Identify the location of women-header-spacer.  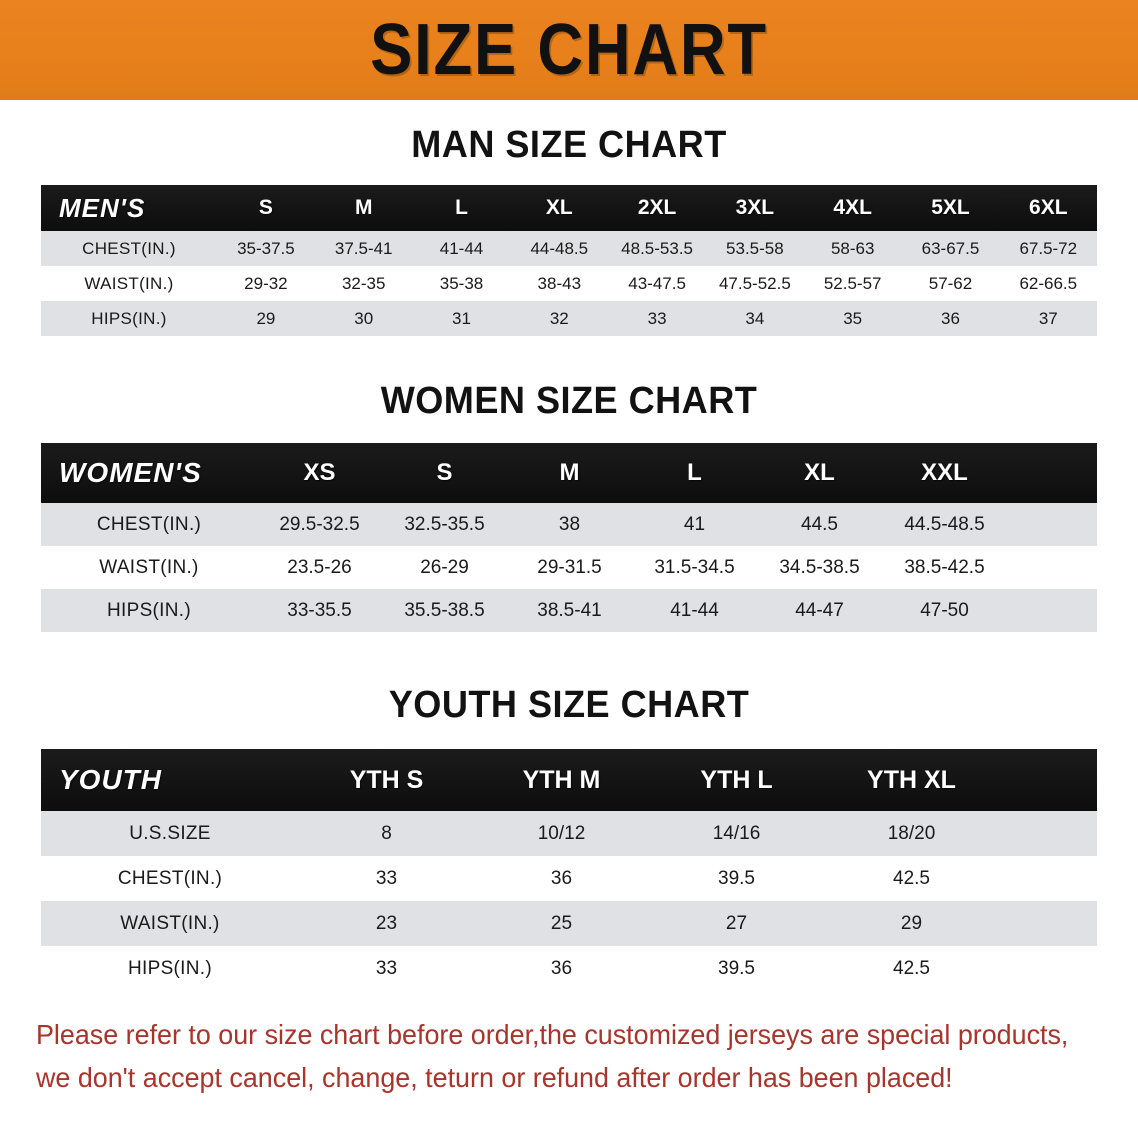
(1052, 473).